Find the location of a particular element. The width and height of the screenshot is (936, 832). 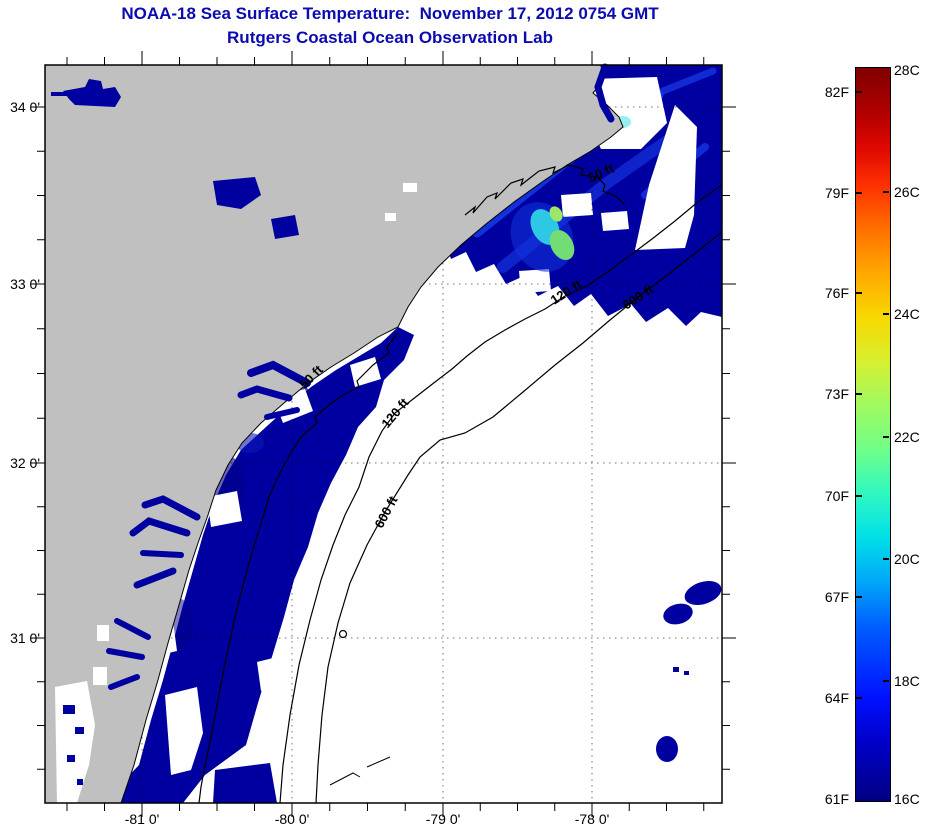

colorbar-celsius-label: 16C is located at coordinates (907, 799).